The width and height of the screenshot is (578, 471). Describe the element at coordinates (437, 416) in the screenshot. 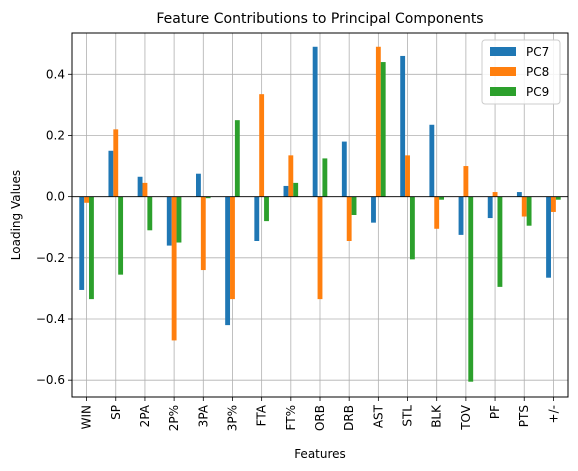

I see `x-tick-label: BLK` at that location.